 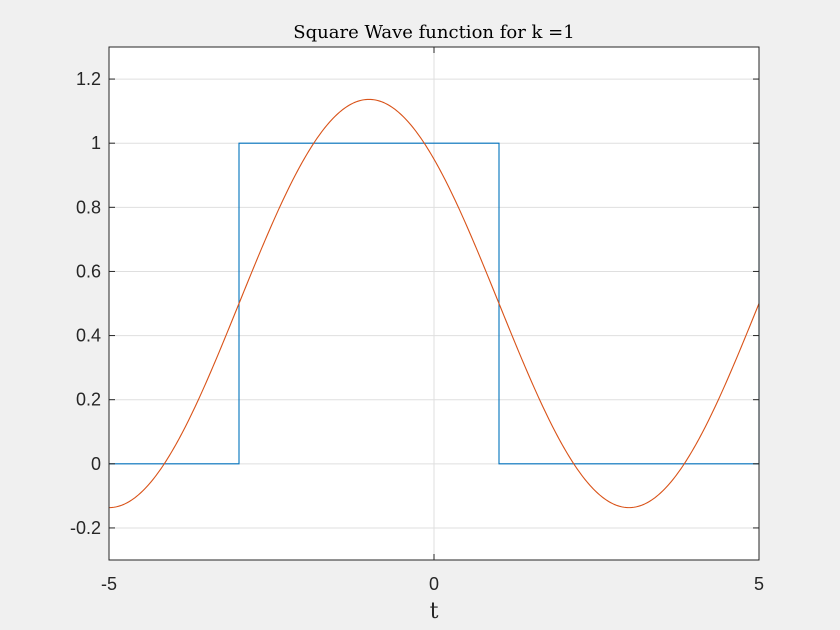 I want to click on y-tick-label: 0.6, so click(x=88, y=271).